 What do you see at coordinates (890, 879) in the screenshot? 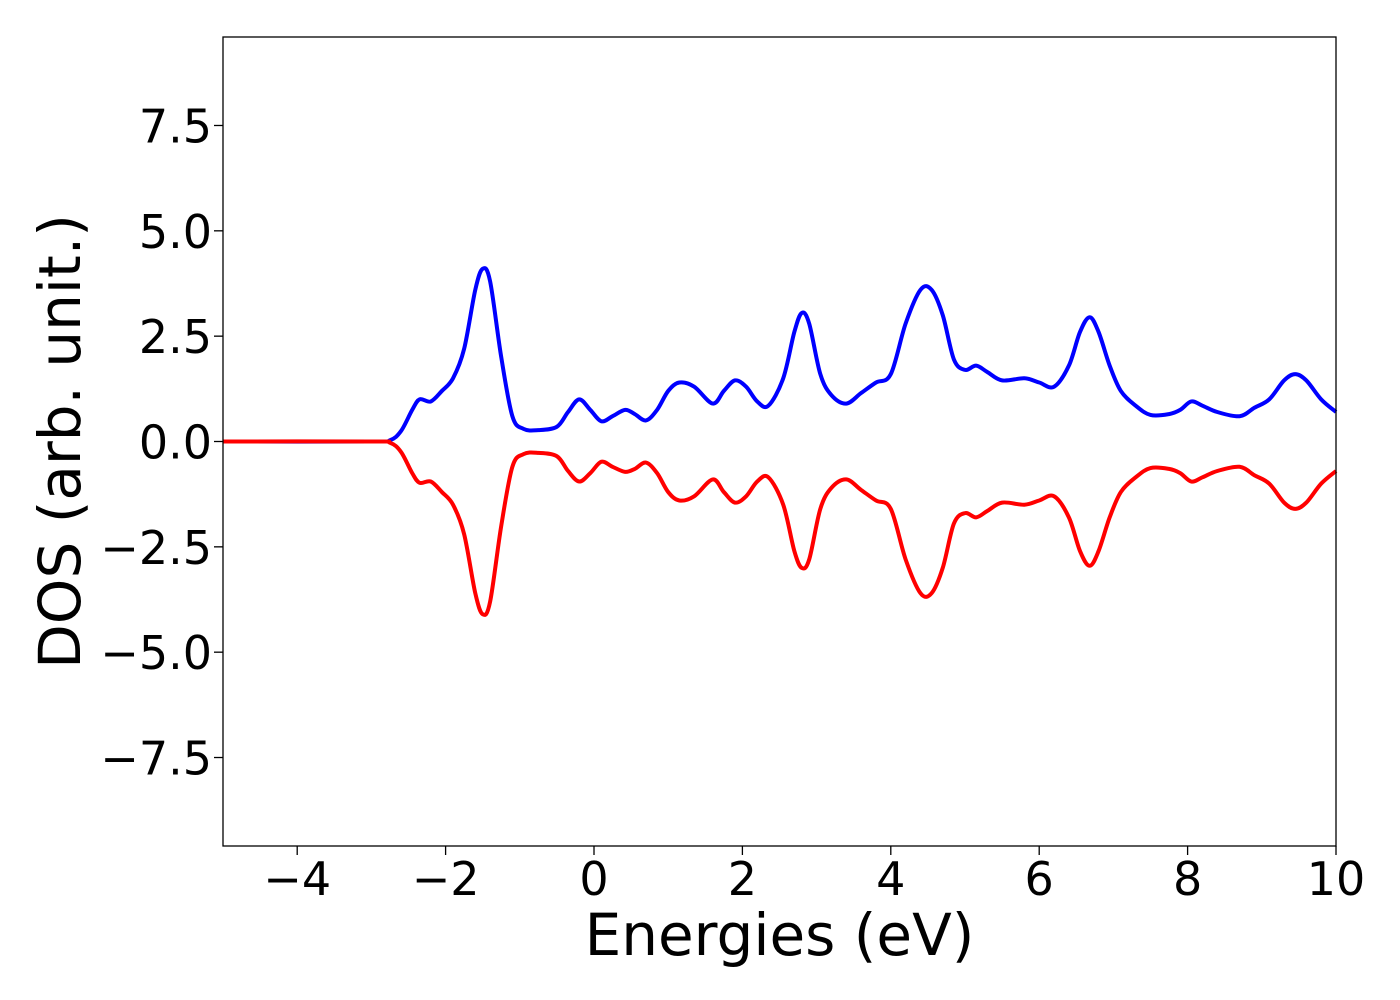
I see `x-tick-label: 4` at bounding box center [890, 879].